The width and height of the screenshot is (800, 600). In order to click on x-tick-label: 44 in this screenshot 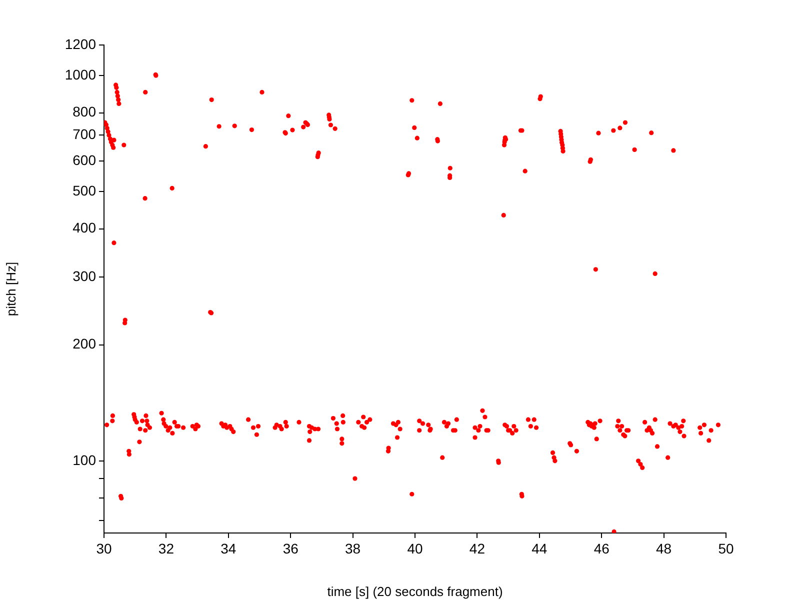, I will do `click(540, 548)`.